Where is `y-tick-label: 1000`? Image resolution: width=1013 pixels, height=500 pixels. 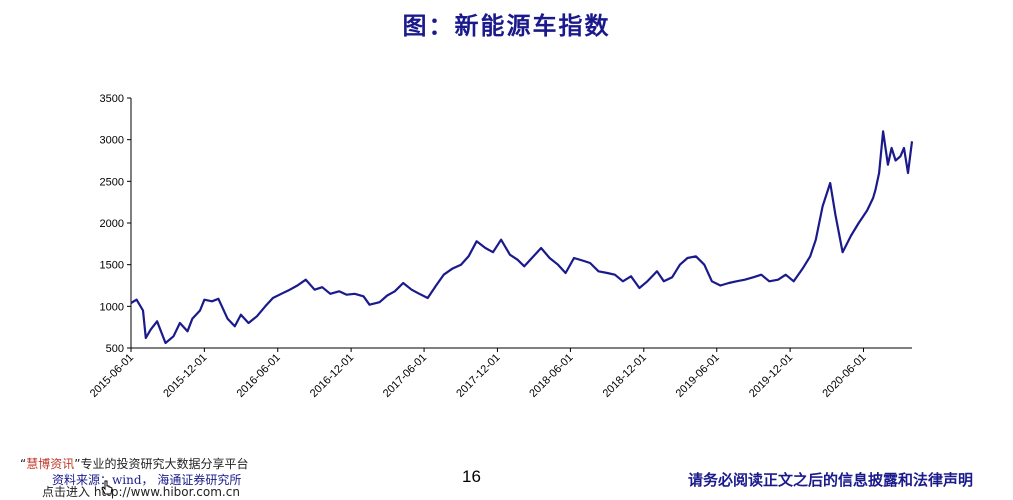
y-tick-label: 1000 is located at coordinates (112, 307).